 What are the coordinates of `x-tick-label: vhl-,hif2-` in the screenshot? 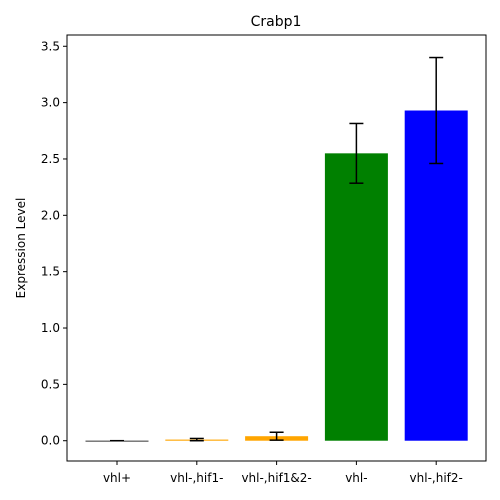 It's located at (436, 478).